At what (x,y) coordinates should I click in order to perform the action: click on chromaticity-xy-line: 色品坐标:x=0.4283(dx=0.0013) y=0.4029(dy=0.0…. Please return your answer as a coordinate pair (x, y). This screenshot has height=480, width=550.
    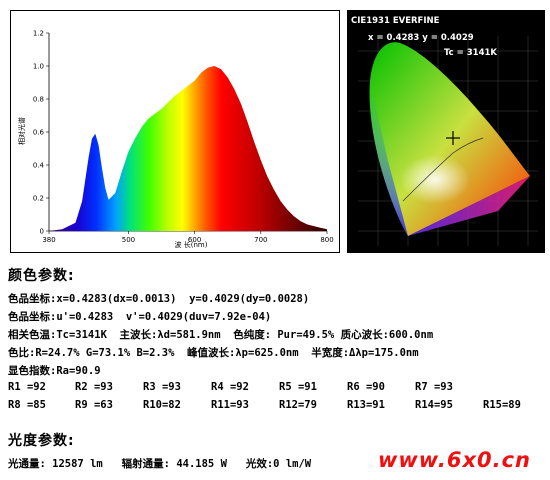
    Looking at the image, I should click on (159, 299).